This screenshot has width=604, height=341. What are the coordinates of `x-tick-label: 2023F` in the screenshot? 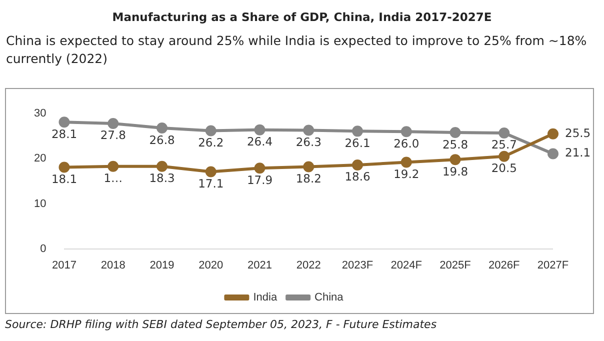 It's located at (358, 265).